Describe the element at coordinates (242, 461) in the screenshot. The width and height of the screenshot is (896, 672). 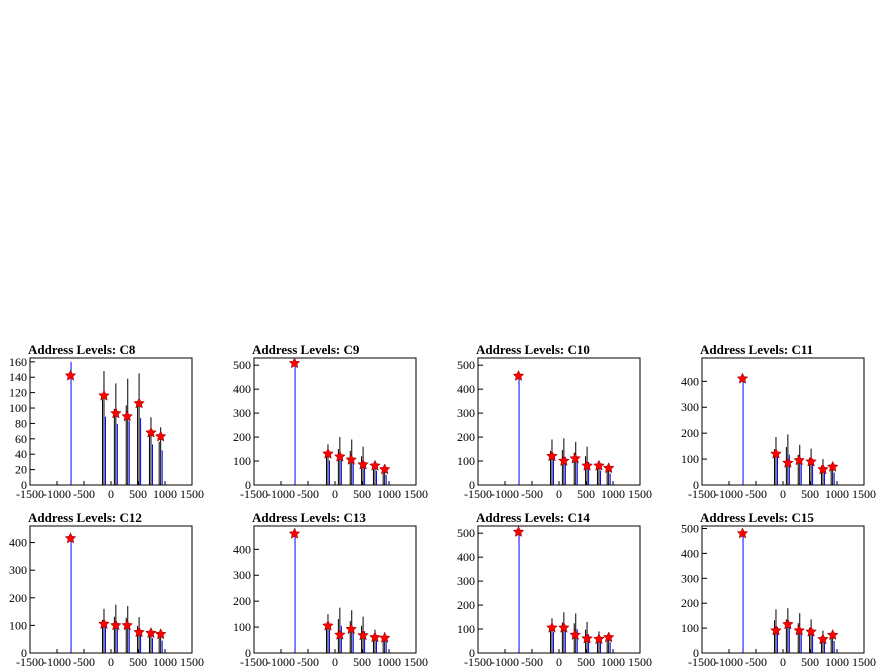
I see `y-tick-label: 100` at that location.